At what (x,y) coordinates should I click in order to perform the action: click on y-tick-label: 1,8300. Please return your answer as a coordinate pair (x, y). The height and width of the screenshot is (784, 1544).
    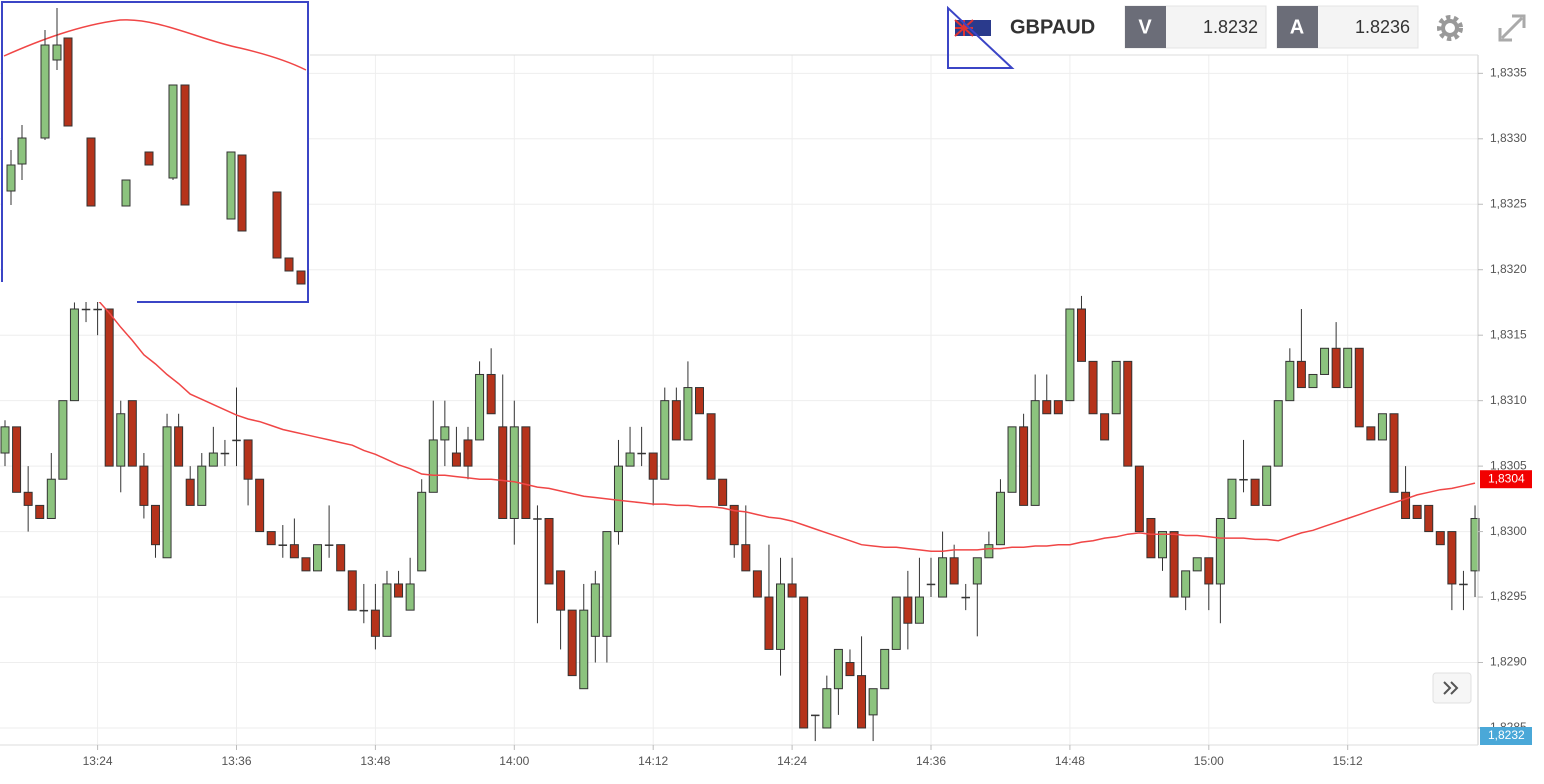
    Looking at the image, I should click on (1508, 531).